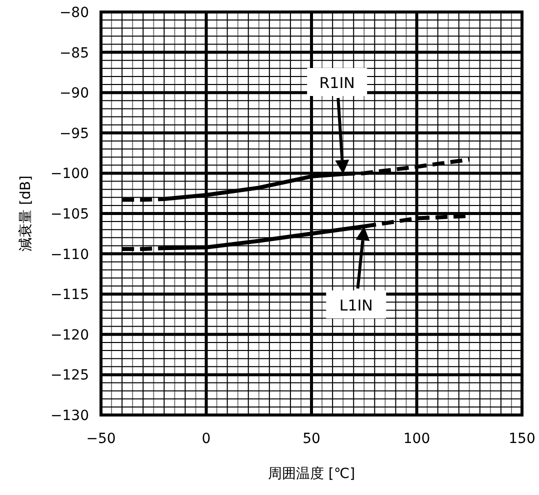  What do you see at coordinates (74, 13) in the screenshot?
I see `y-tick-label: −80` at bounding box center [74, 13].